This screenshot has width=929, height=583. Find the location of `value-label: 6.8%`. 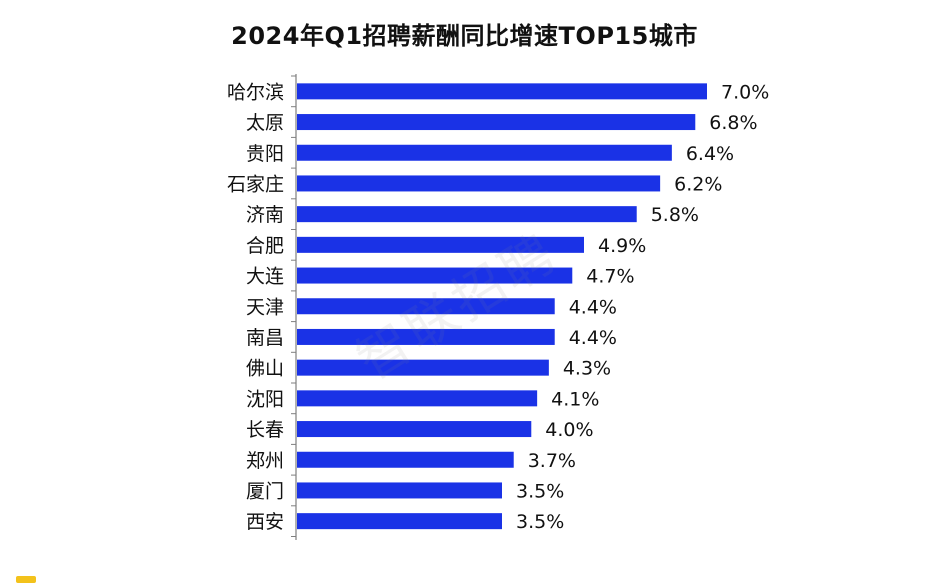

value-label: 6.8% is located at coordinates (733, 123).